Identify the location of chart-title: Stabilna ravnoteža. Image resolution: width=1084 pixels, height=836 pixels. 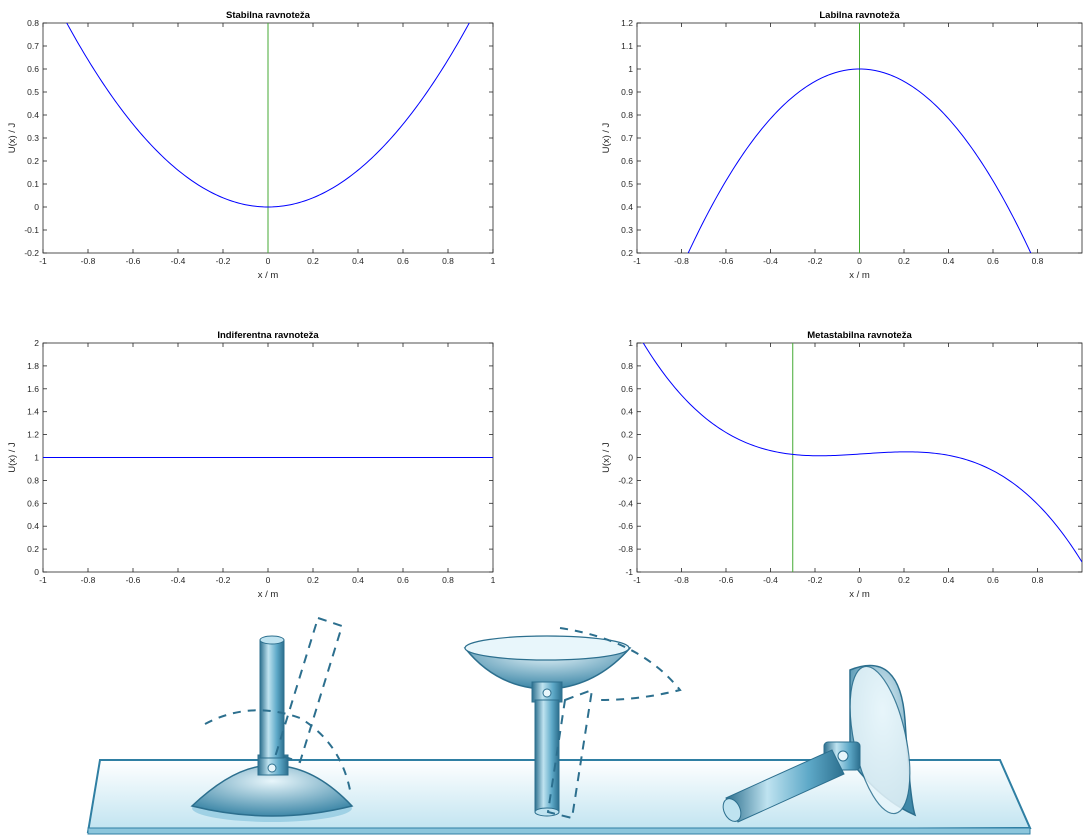
(268, 15).